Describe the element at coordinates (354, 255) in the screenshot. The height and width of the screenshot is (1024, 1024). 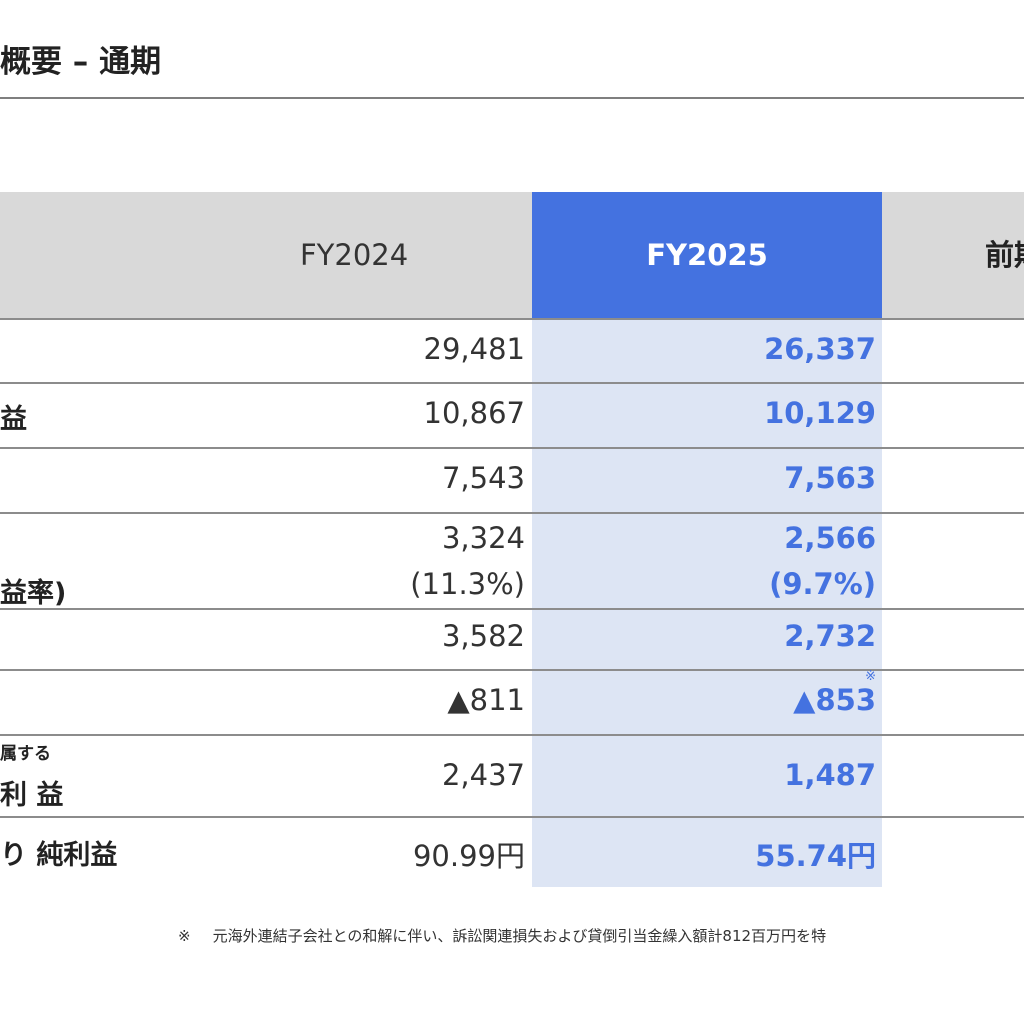
I see `header-fy2024: FY2024` at that location.